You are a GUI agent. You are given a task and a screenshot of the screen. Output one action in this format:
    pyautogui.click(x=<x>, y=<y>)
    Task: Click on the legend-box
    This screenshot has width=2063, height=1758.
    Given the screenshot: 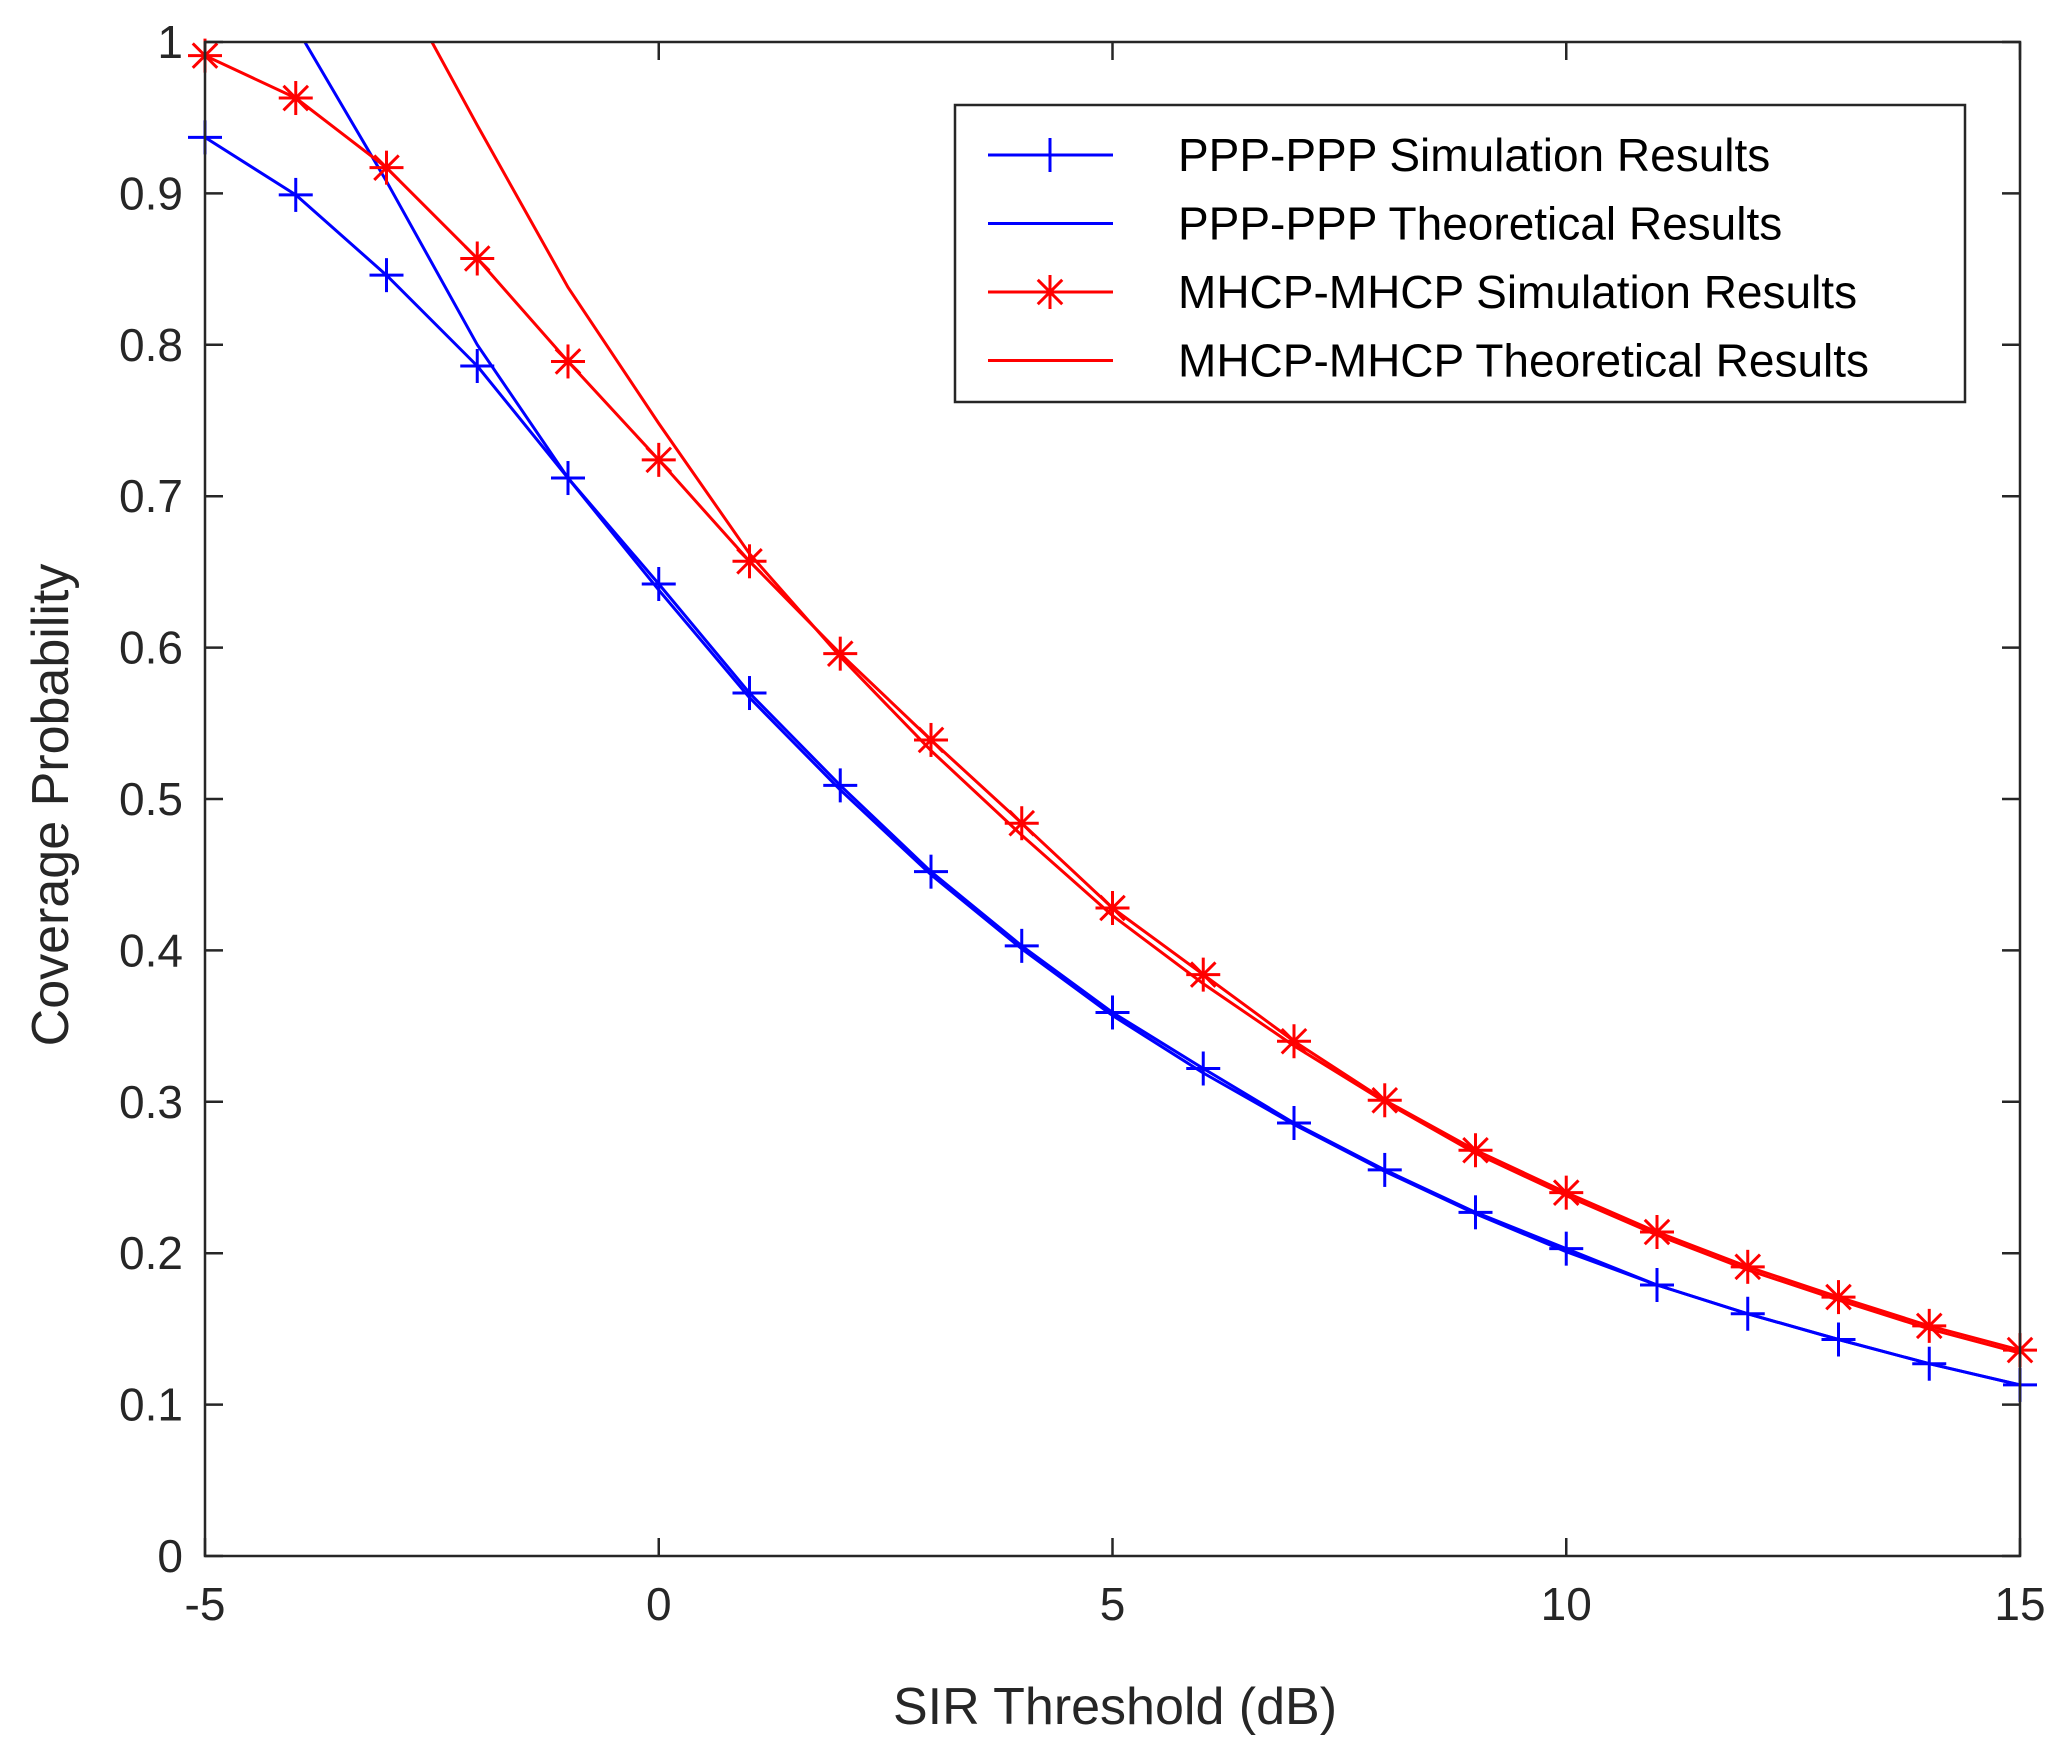 What is the action you would take?
    pyautogui.click(x=1460, y=253)
    